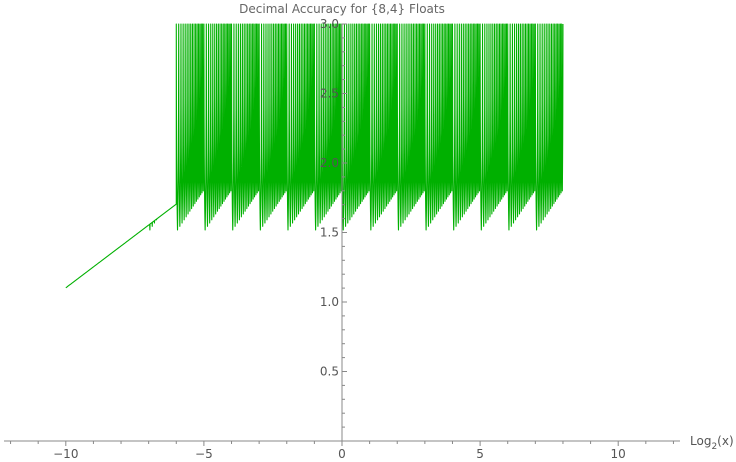 Image resolution: width=736 pixels, height=462 pixels. I want to click on y-axis-ticks, so click(344, 225).